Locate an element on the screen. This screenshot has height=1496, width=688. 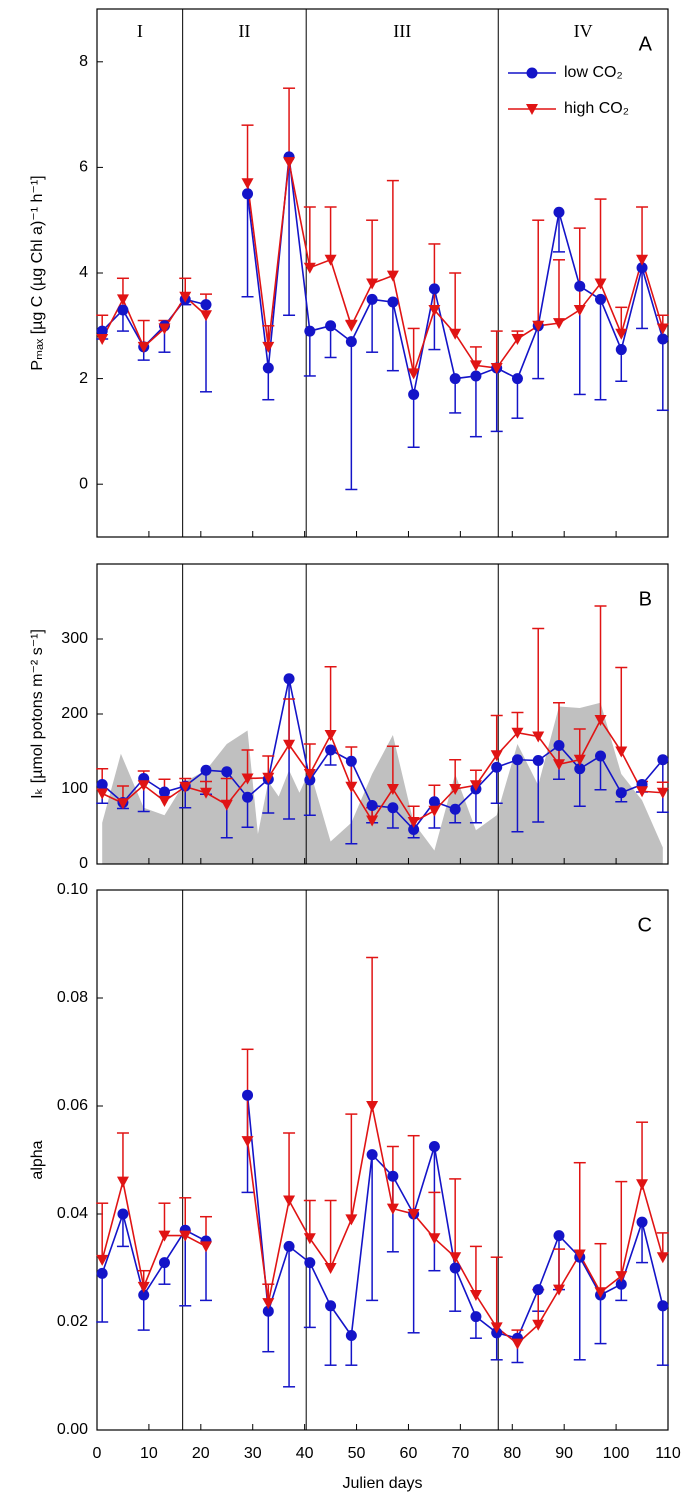
x-tick-label: 20 is located at coordinates (201, 1453).